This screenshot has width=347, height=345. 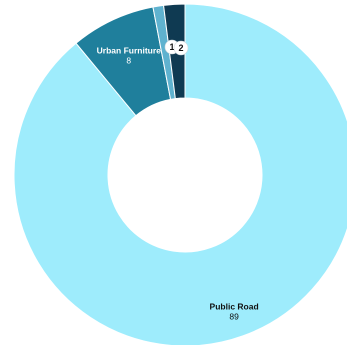 I want to click on slice-label-name: Urban Furniture, so click(x=129, y=51).